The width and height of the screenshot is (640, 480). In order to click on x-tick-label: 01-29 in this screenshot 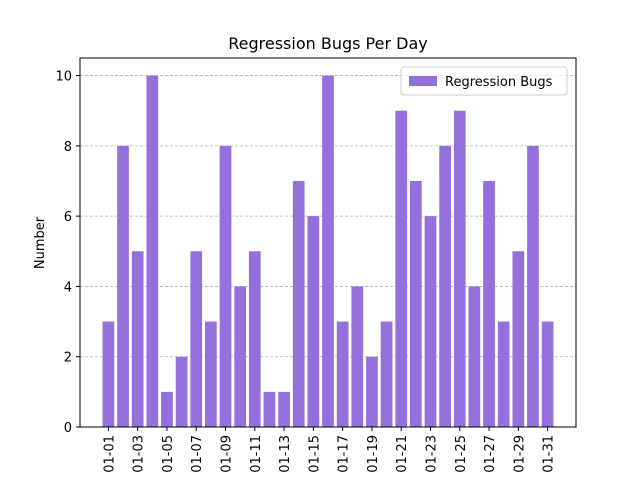, I will do `click(519, 454)`.